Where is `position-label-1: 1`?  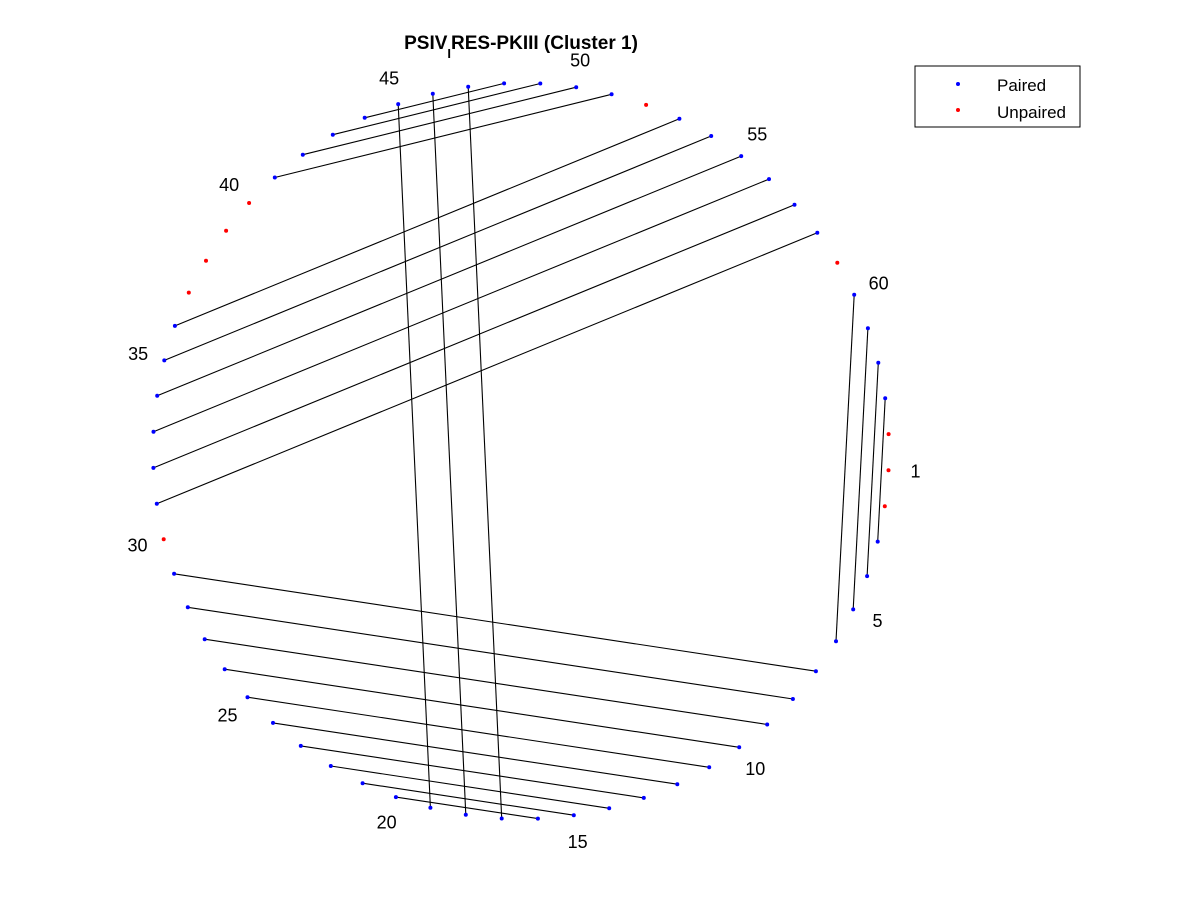 position-label-1: 1 is located at coordinates (915, 472).